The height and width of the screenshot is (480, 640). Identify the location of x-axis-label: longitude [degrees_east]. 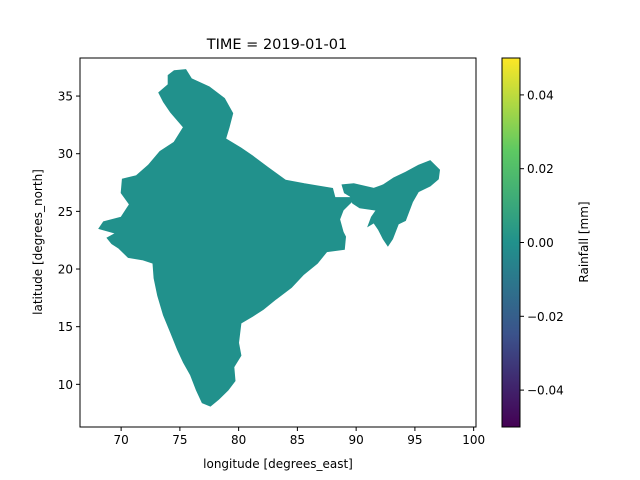
(278, 464).